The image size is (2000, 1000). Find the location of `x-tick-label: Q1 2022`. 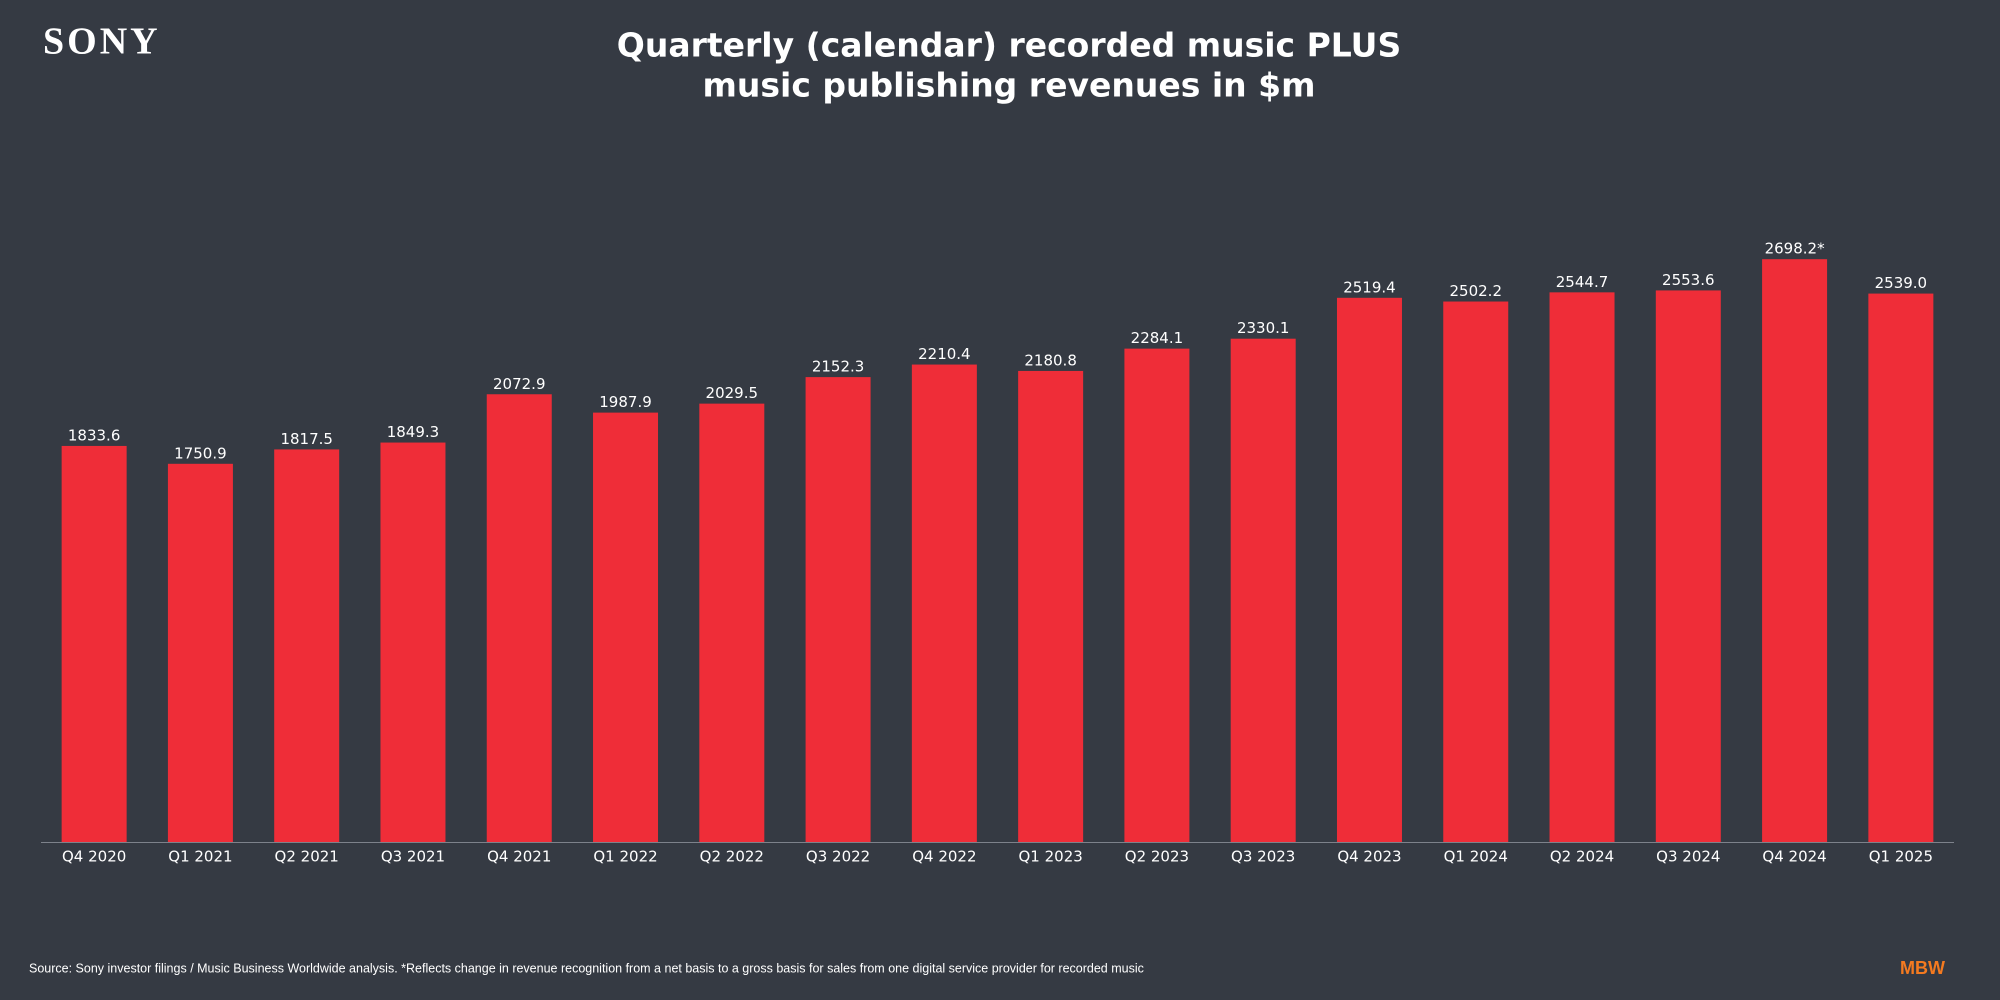

x-tick-label: Q1 2022 is located at coordinates (625, 857).